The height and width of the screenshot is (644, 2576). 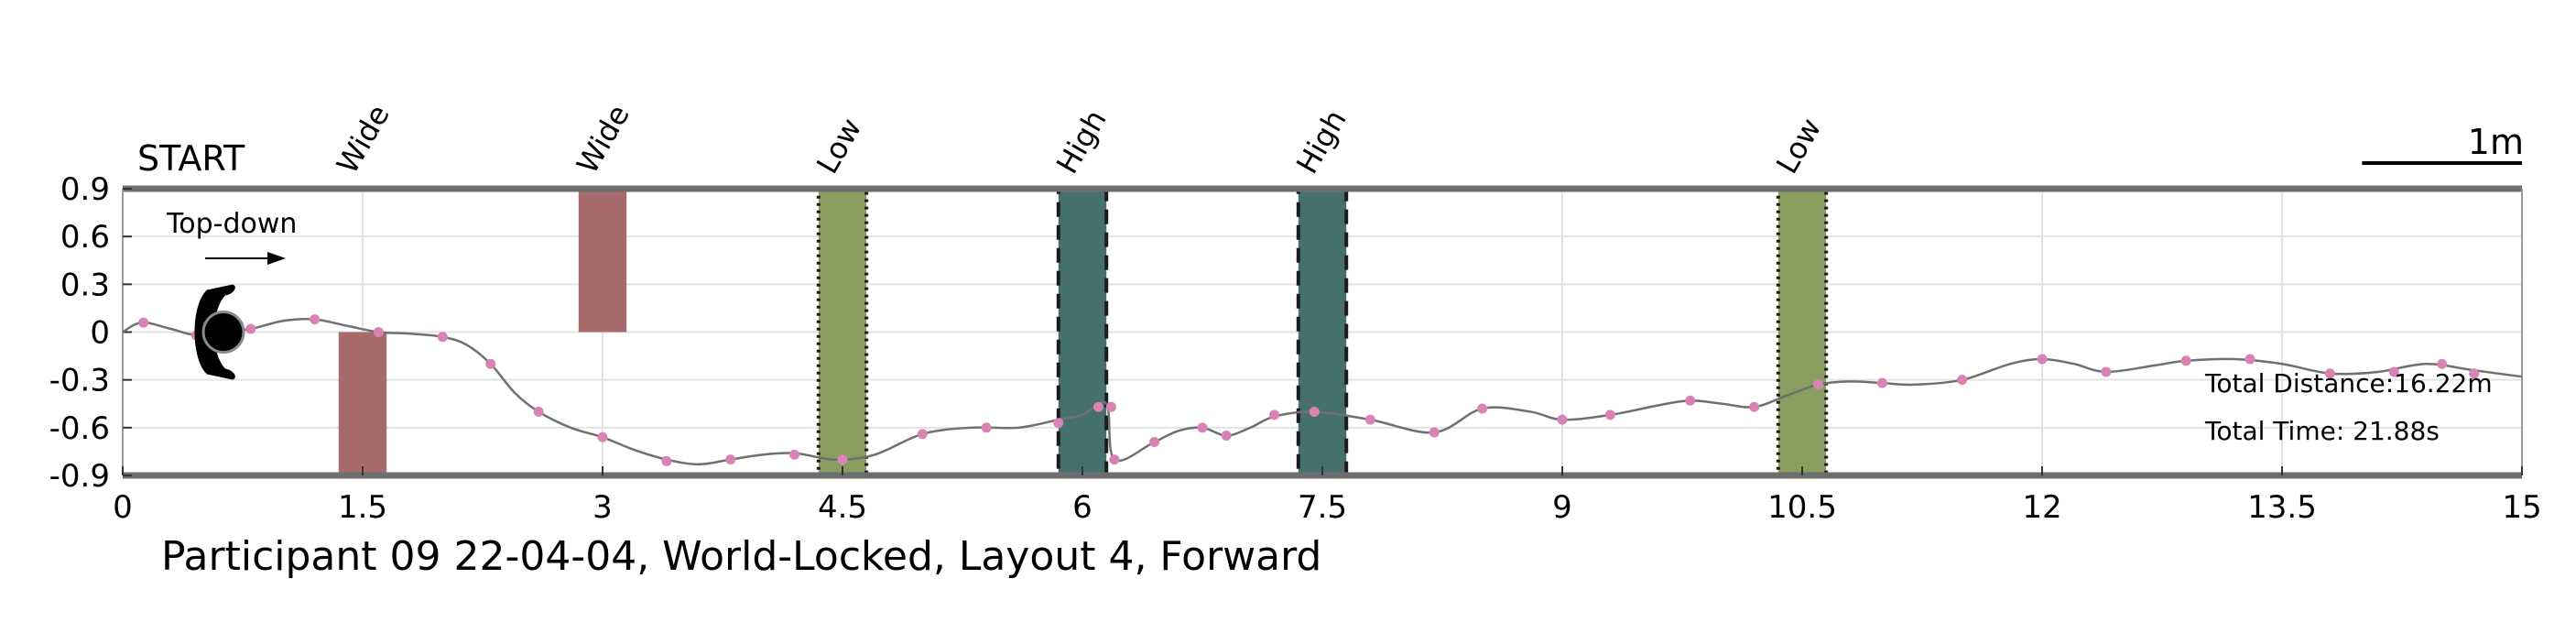 I want to click on x-tick-label: 15, so click(x=2521, y=508).